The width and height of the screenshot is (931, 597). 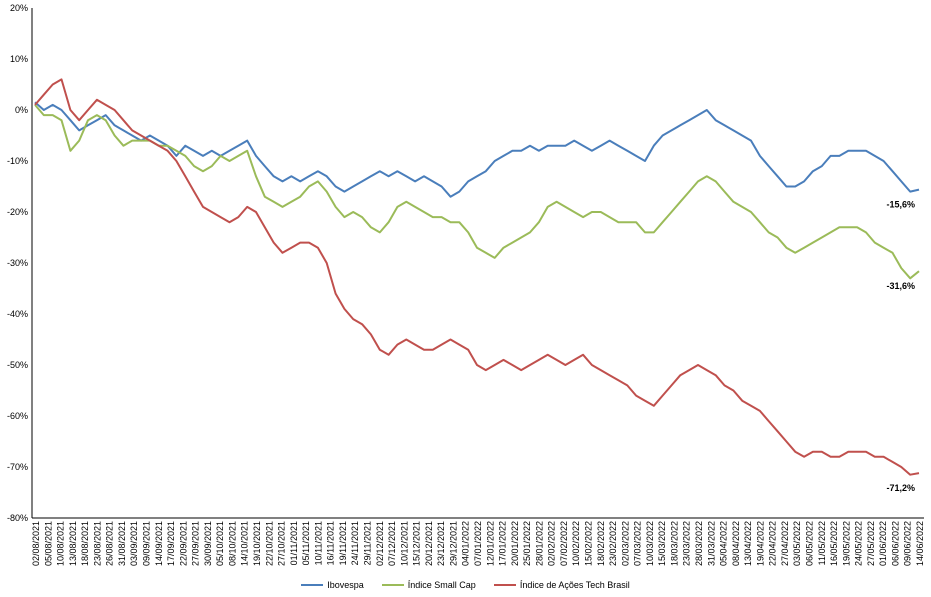 I want to click on y-tick-label: -30%, so click(x=17, y=263).